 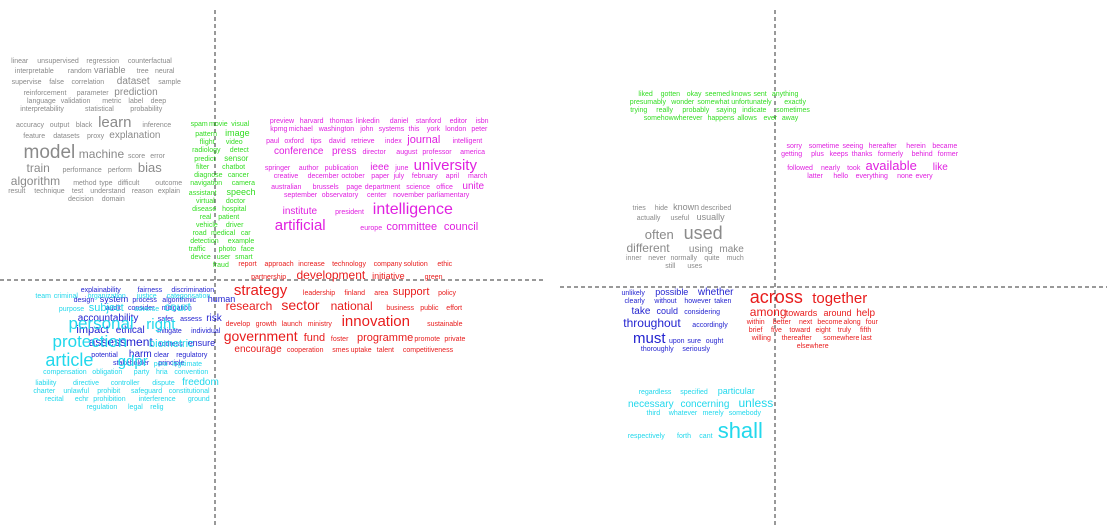 I want to click on word: sometime, so click(x=824, y=146).